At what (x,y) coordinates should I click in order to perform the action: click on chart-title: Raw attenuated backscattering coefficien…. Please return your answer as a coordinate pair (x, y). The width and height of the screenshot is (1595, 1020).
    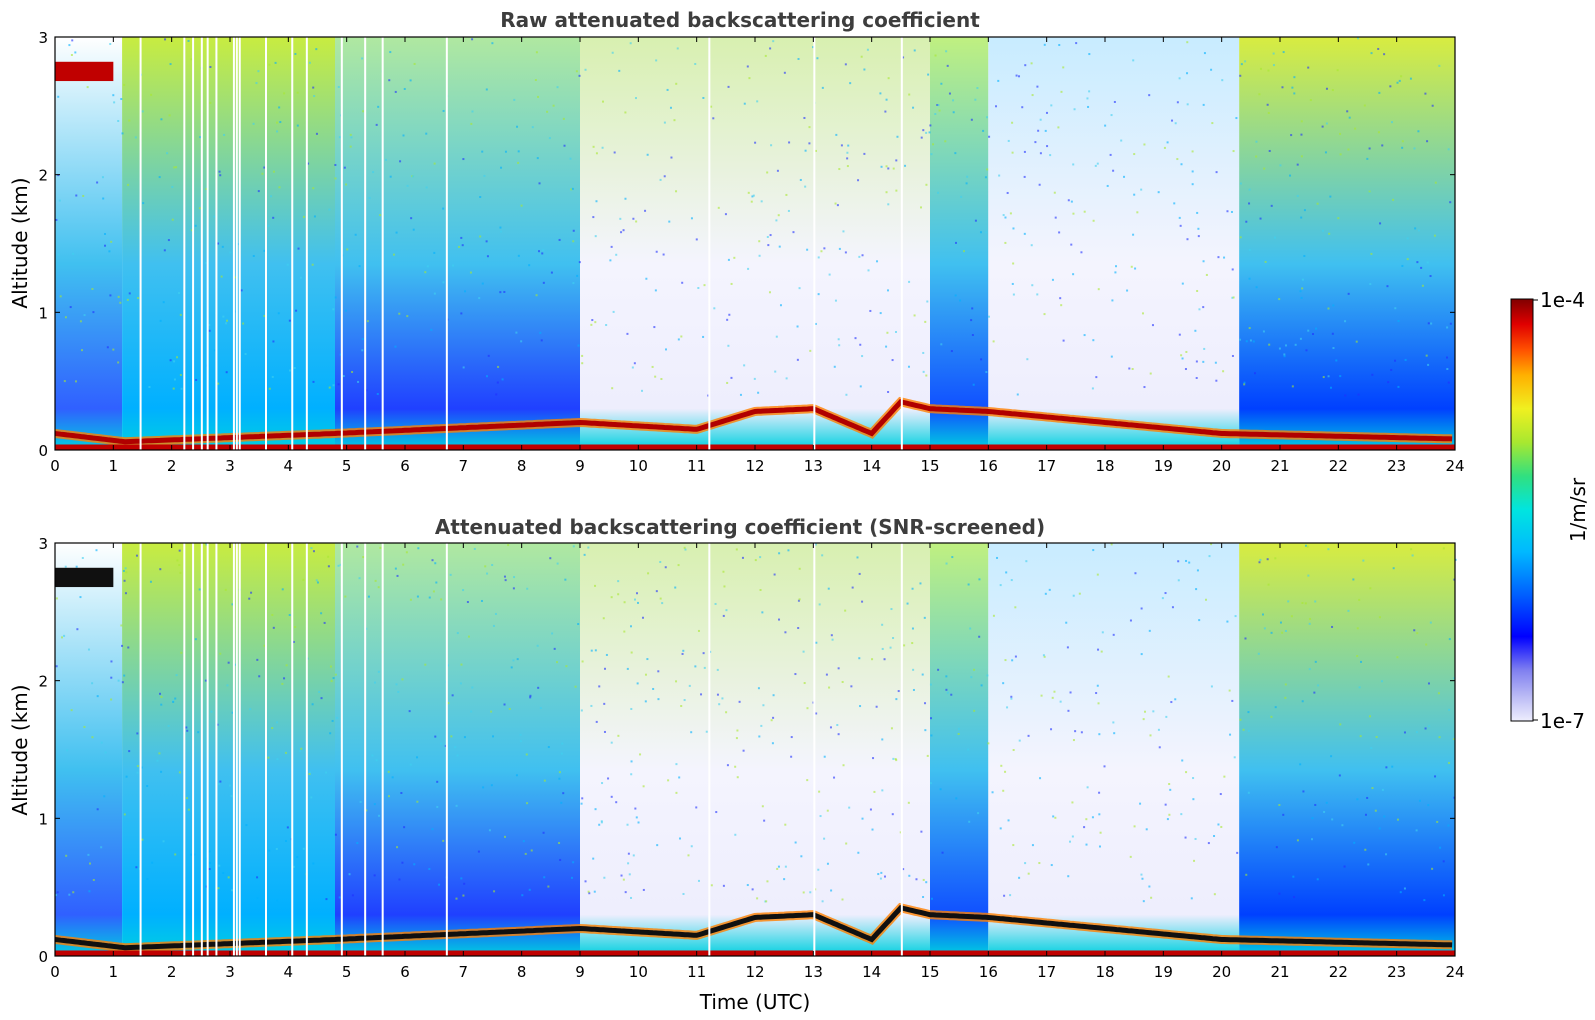
    Looking at the image, I should click on (740, 20).